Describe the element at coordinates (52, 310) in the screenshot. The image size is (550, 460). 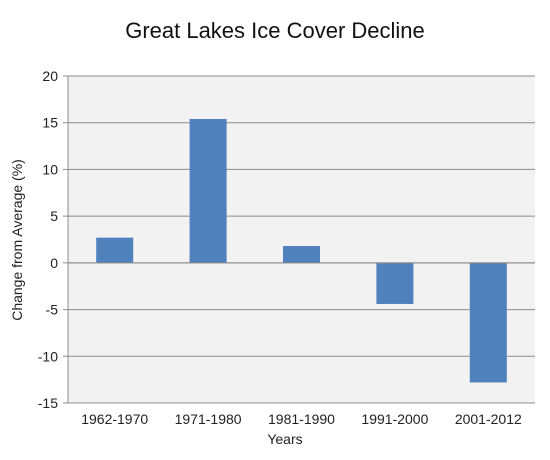
I see `y-tick-label: -5` at that location.